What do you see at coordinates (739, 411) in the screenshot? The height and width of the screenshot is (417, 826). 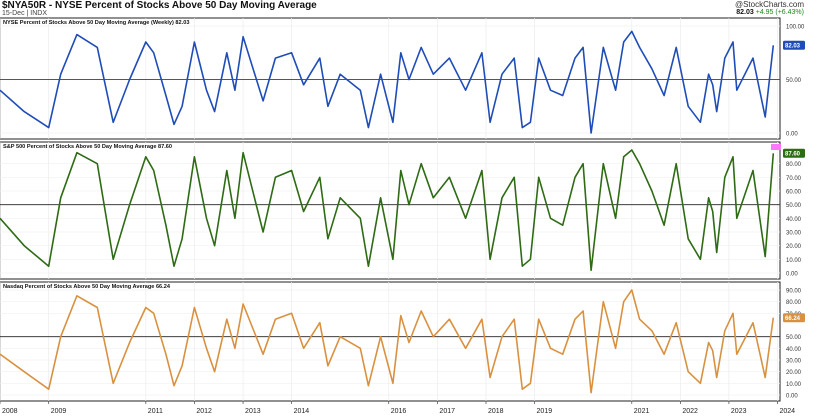 I see `x-tick-label: 2023` at bounding box center [739, 411].